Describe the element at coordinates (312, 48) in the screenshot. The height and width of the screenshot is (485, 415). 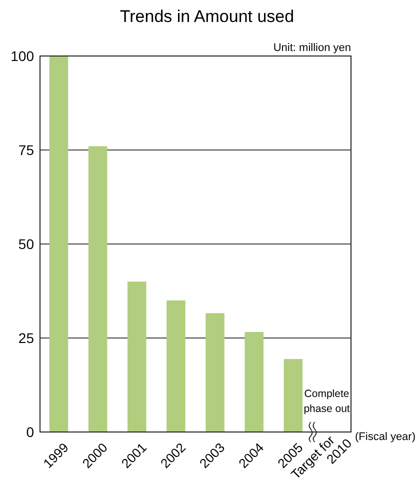
I see `text: Unit: million yen` at that location.